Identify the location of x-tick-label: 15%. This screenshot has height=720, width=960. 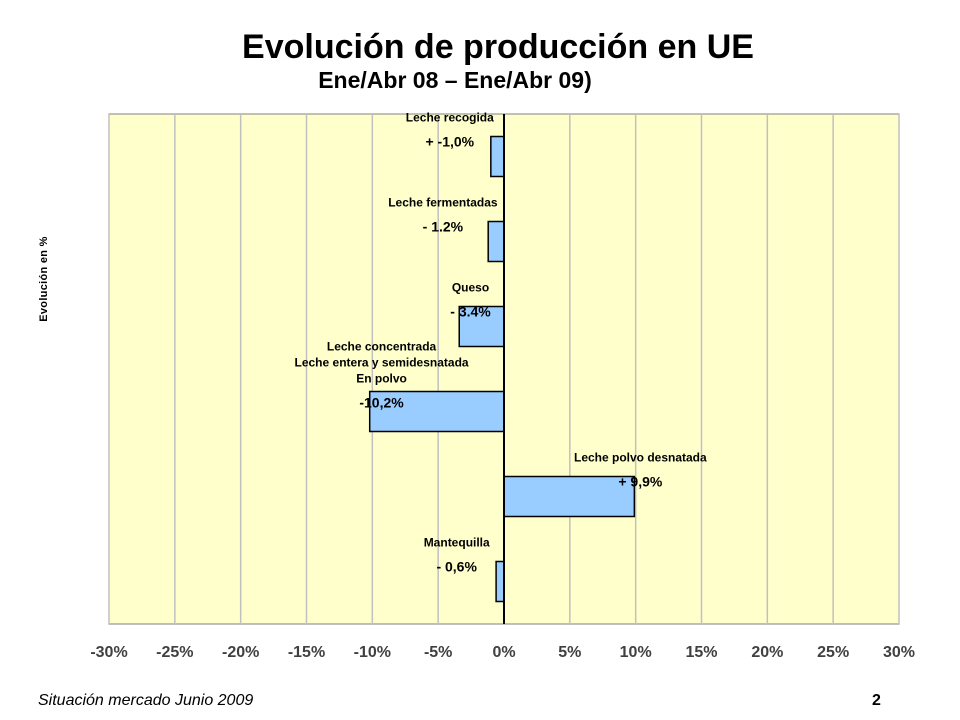
(701, 652).